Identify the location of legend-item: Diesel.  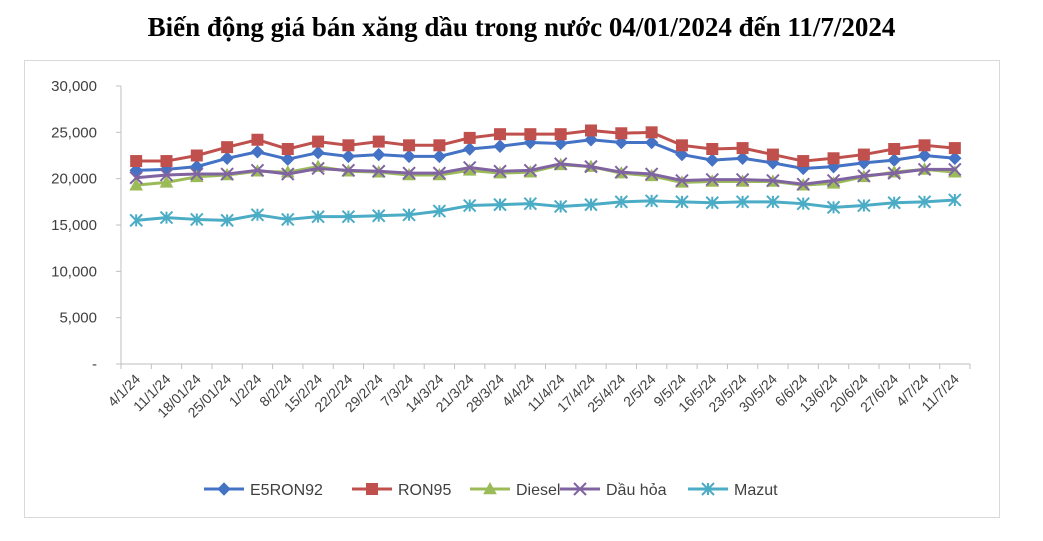
(515, 490).